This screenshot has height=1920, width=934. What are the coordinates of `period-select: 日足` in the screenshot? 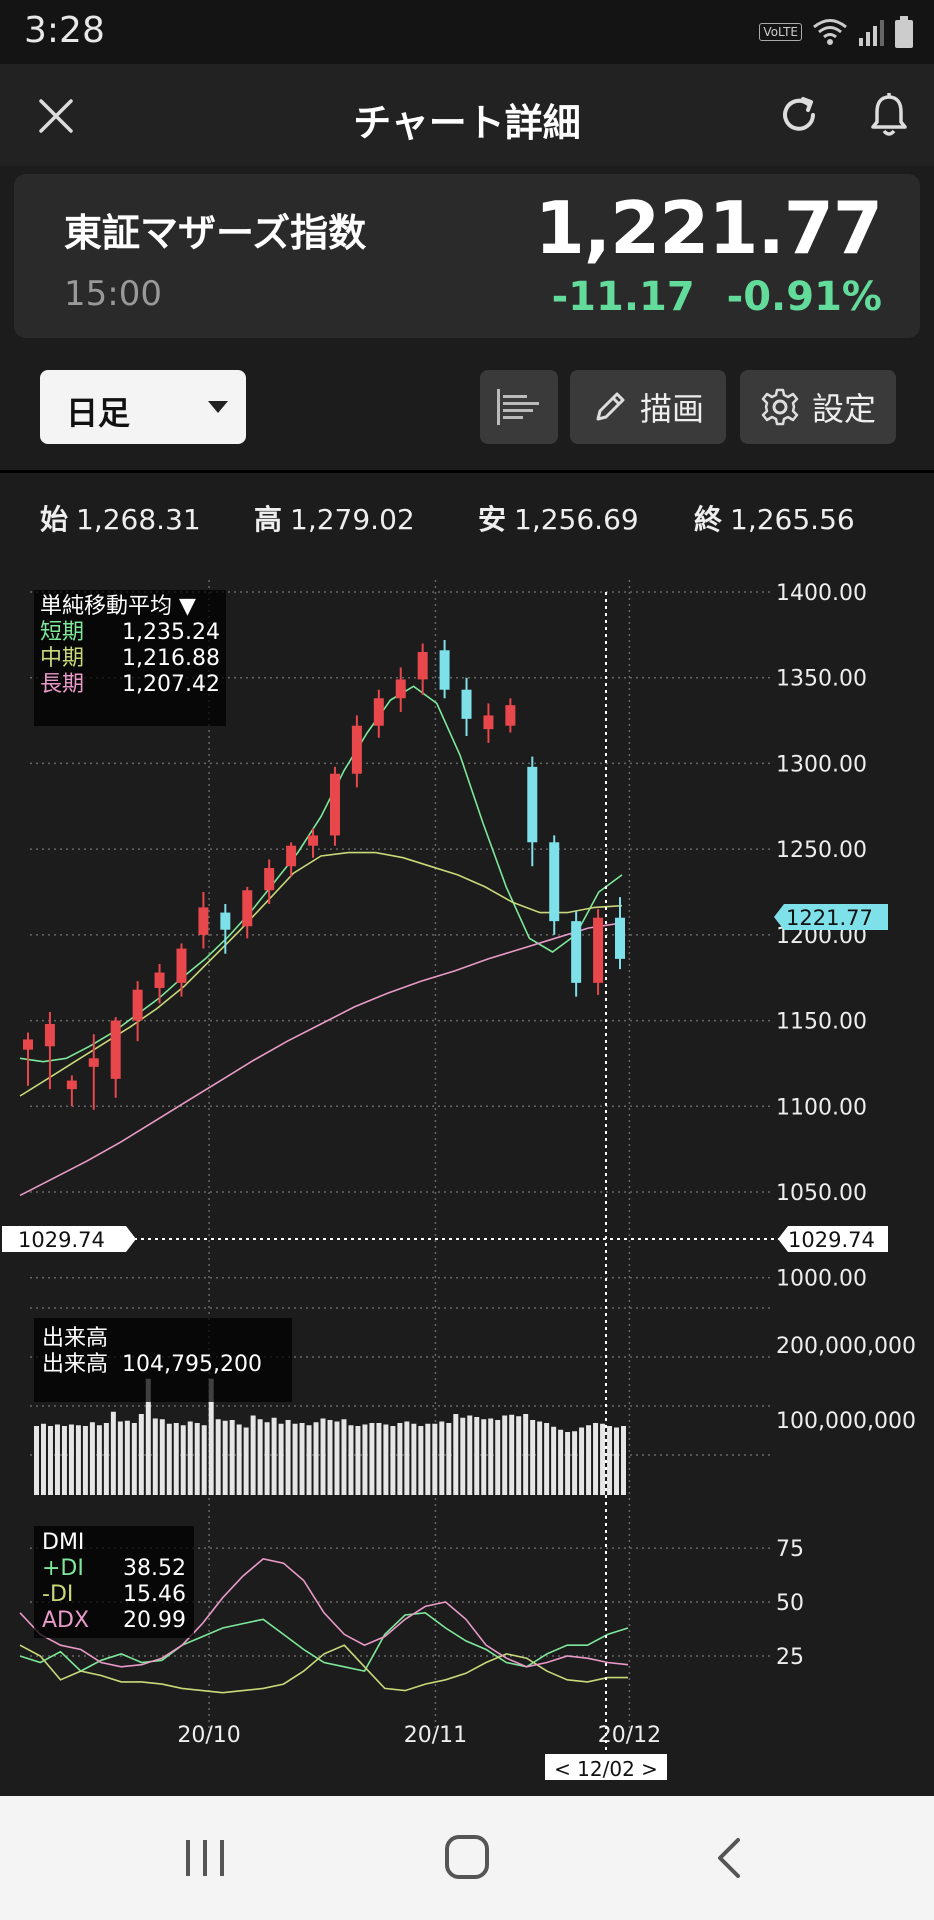 It's located at (143, 407).